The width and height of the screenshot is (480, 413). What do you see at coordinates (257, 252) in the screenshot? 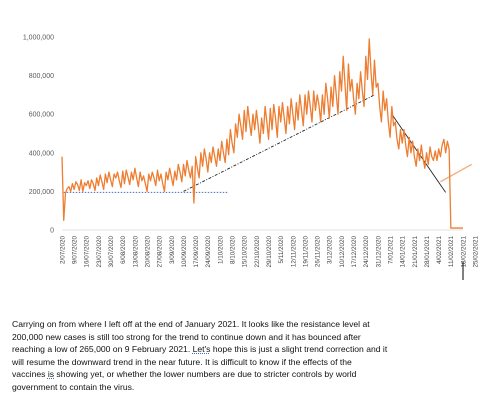
I see `x-tick-label: 22/10/2020` at bounding box center [257, 252].